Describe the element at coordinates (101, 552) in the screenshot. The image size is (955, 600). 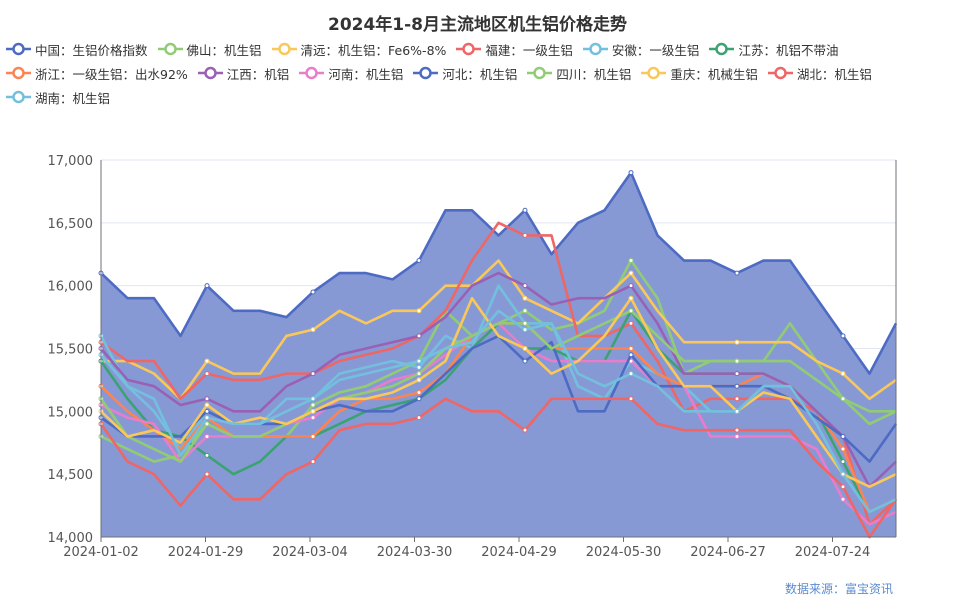
I see `x-tick-label: 2024-01-02` at that location.